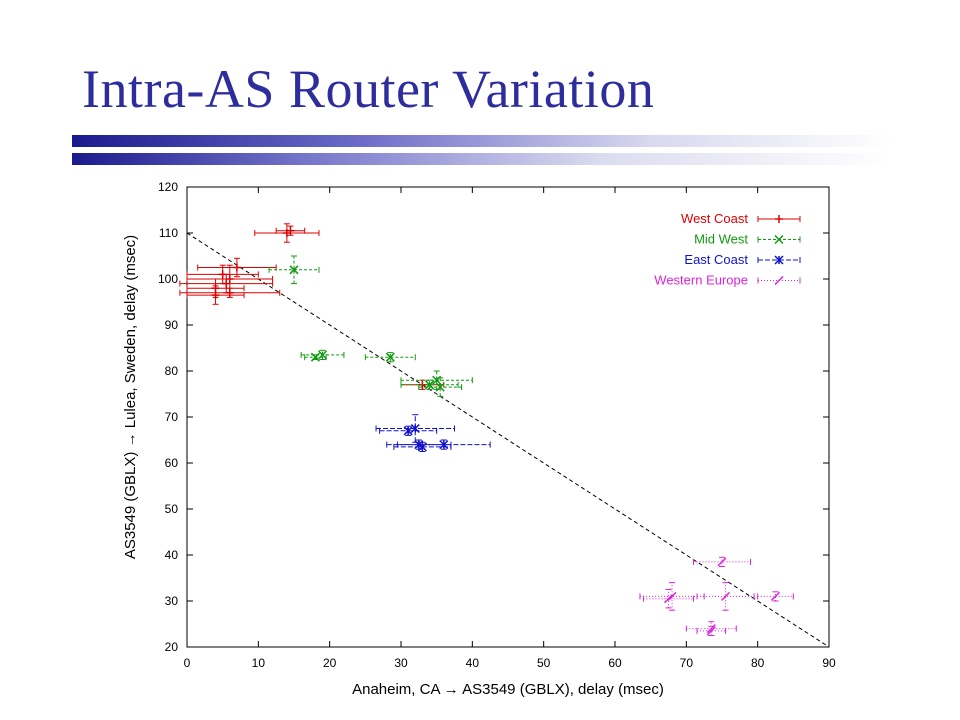  I want to click on legend-marker-mid-west, so click(779, 239).